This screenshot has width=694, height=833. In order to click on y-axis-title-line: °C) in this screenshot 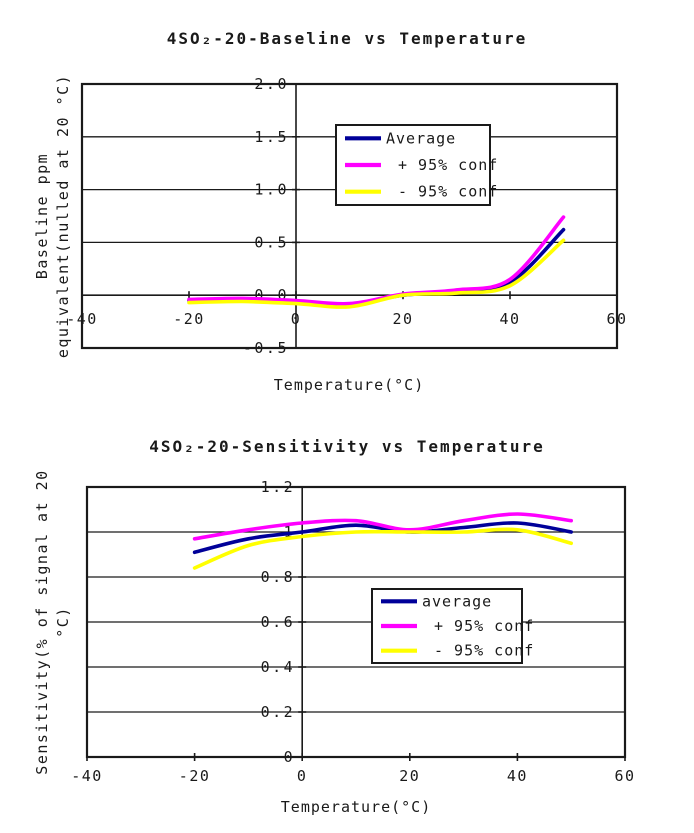, I will do `click(63, 622)`.